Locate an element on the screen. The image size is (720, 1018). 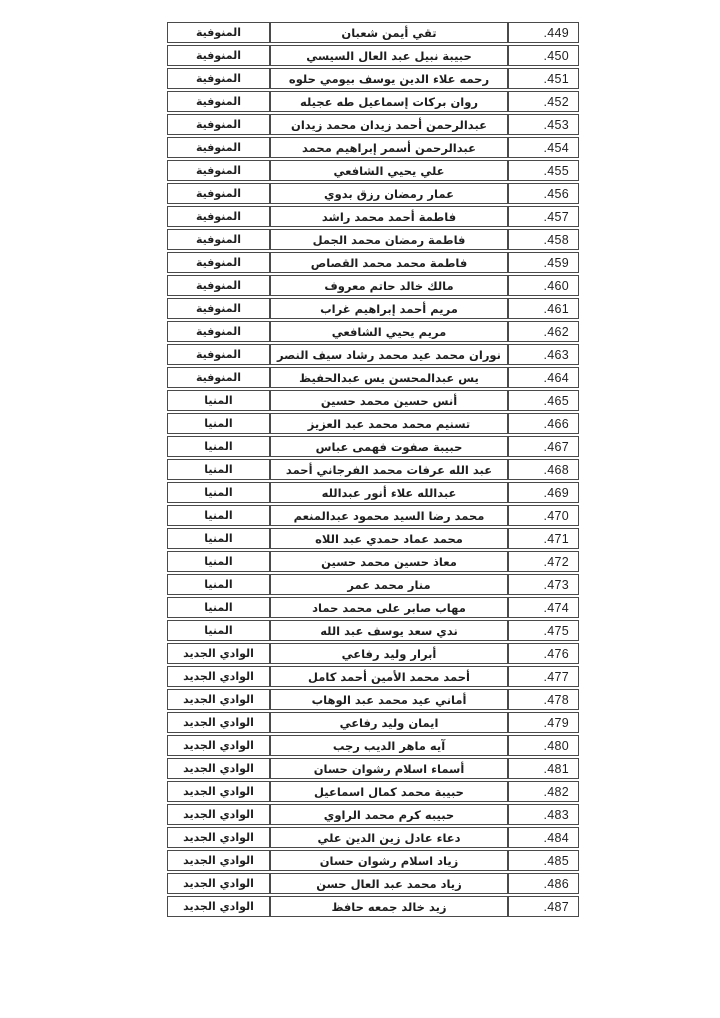
table-row: .449 تقي أيمن شعبان المنوفية is located at coordinates (373, 32).